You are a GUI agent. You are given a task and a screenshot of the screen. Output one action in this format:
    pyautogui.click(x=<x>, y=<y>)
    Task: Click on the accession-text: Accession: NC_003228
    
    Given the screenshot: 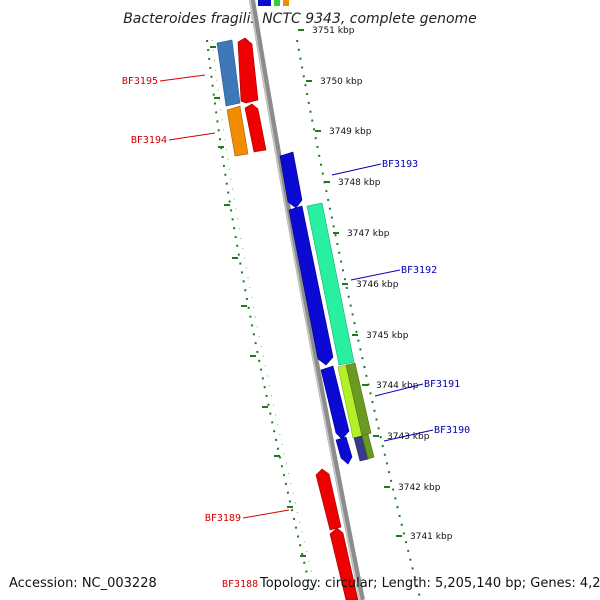 What is the action you would take?
    pyautogui.click(x=83, y=583)
    